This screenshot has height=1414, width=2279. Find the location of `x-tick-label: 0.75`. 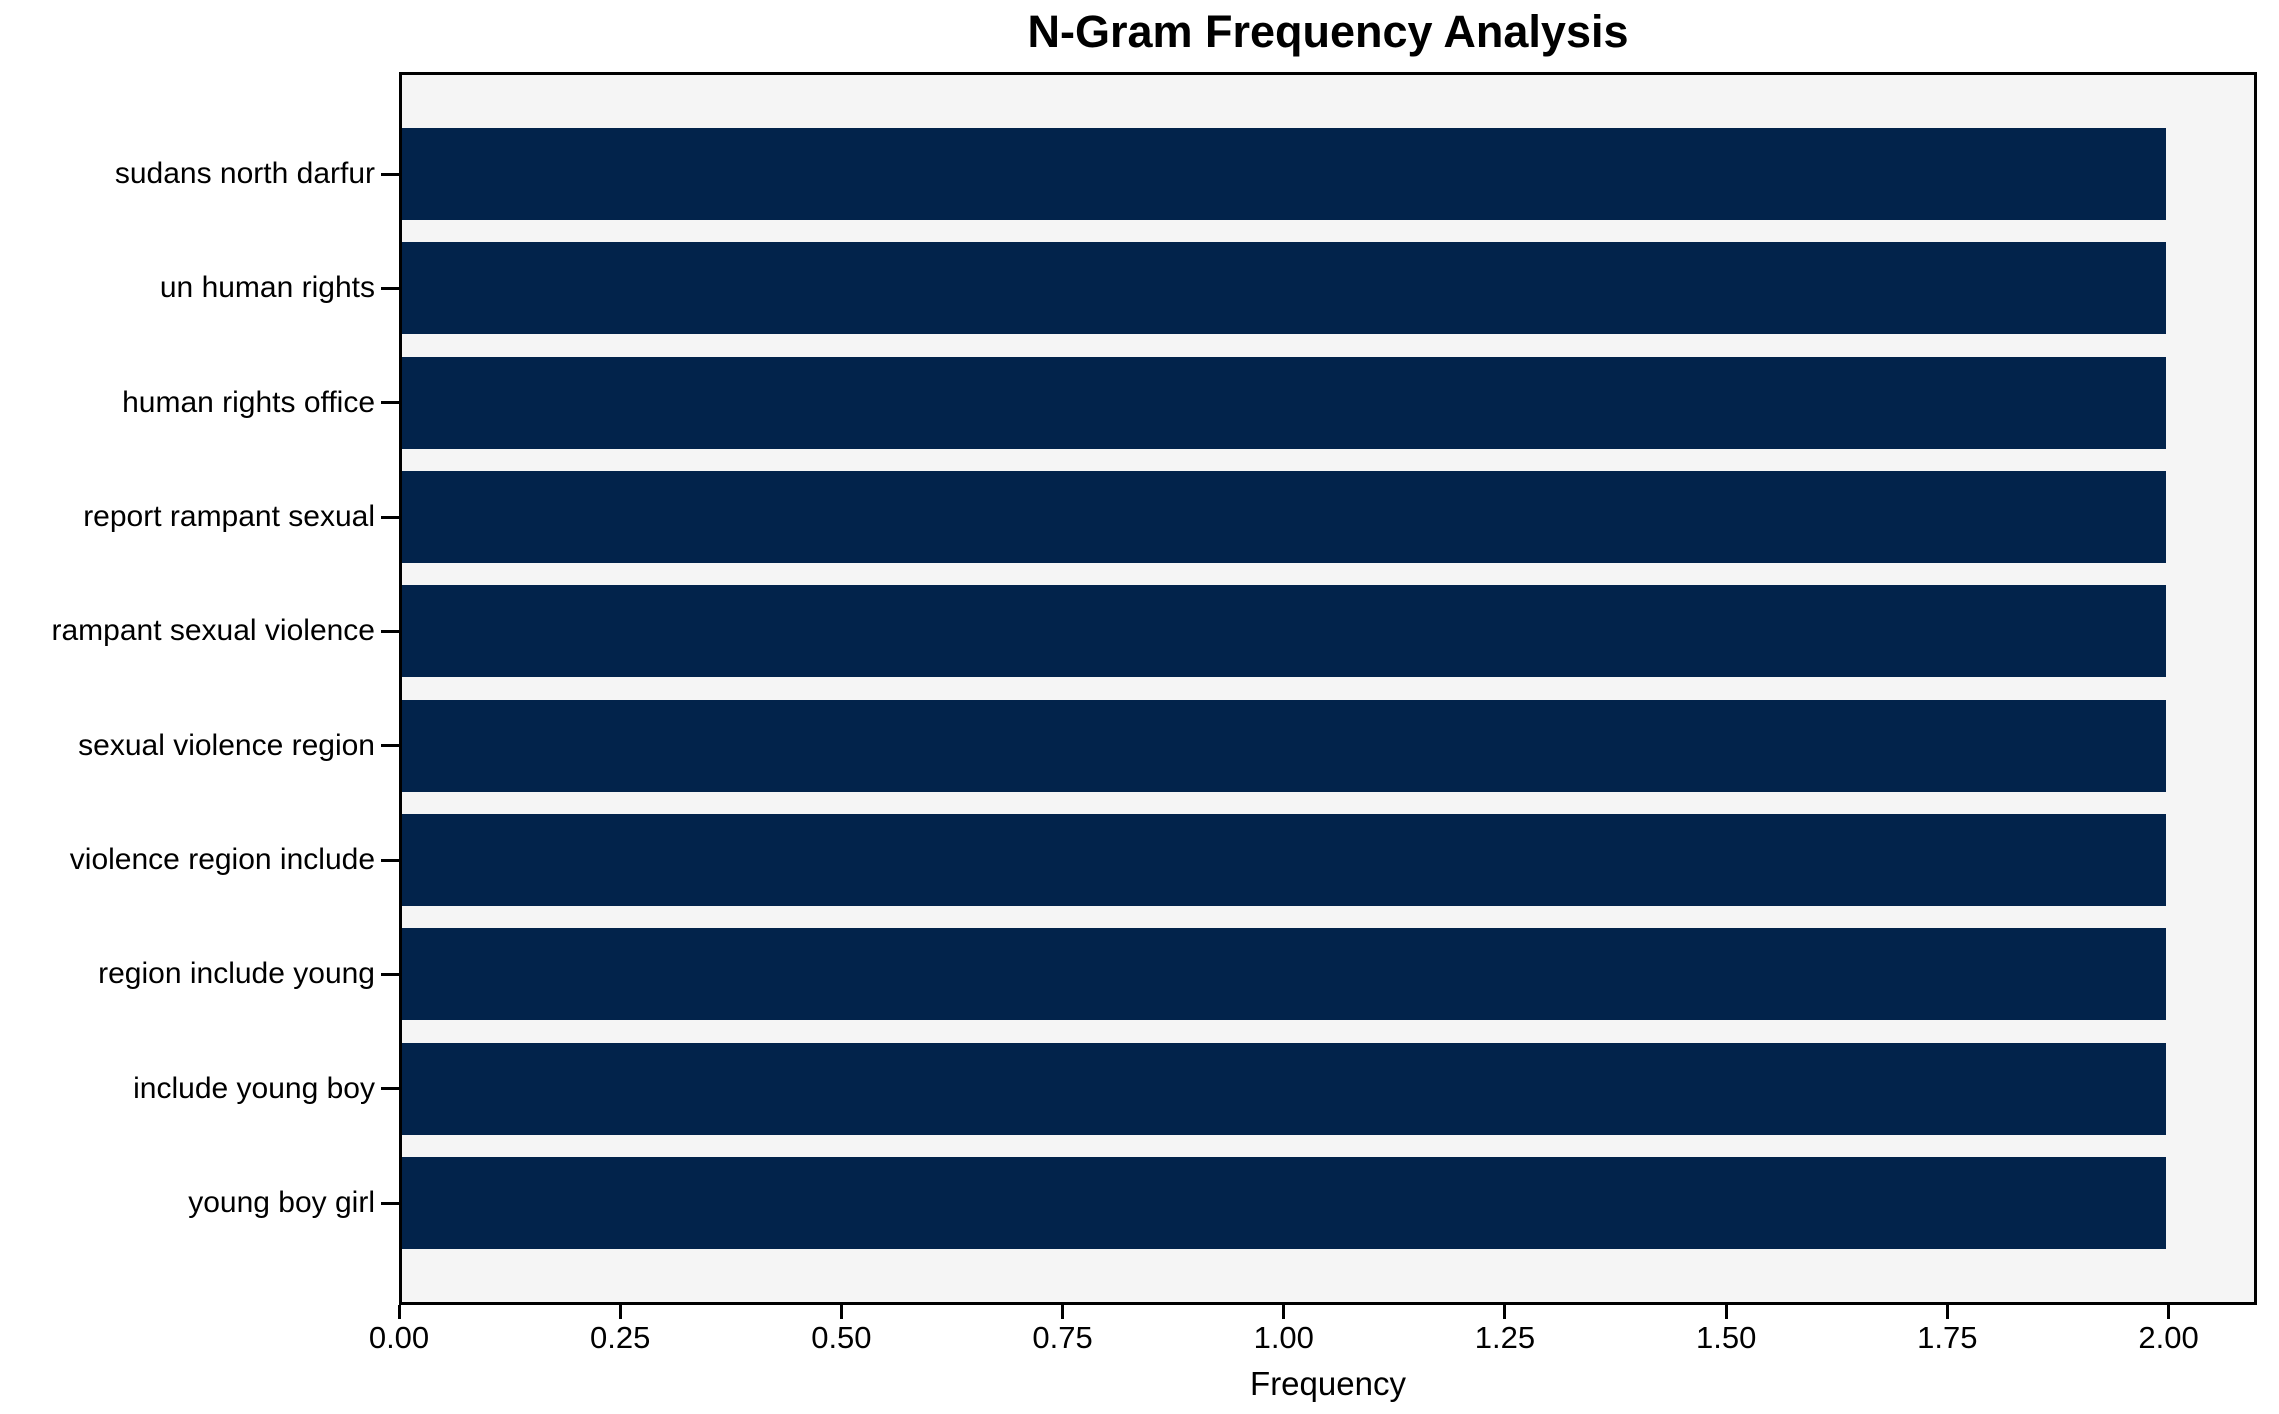

x-tick-label: 0.75 is located at coordinates (1062, 1337).